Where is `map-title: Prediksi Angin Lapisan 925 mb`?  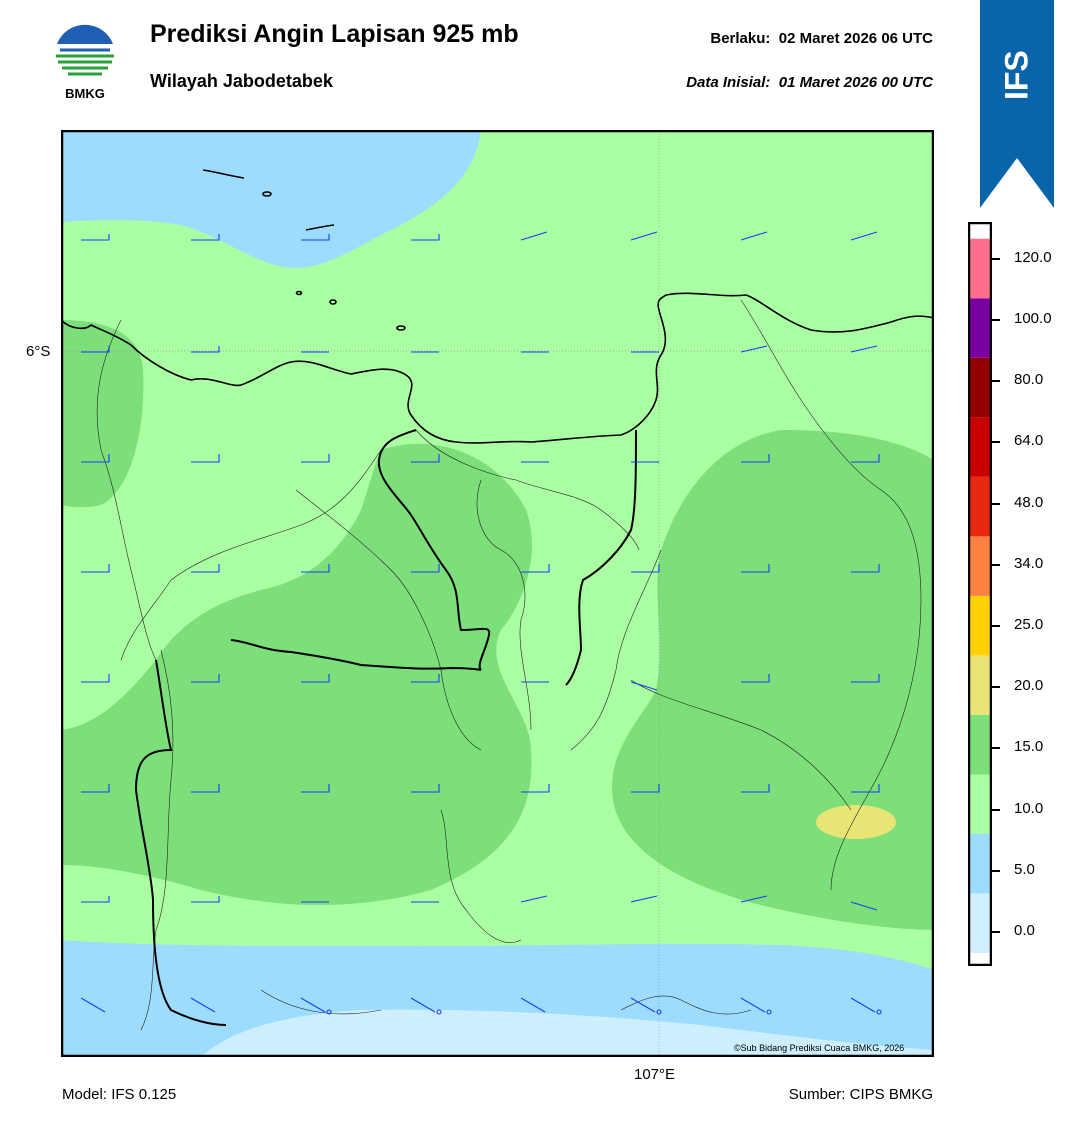 map-title: Prediksi Angin Lapisan 925 mb is located at coordinates (334, 34).